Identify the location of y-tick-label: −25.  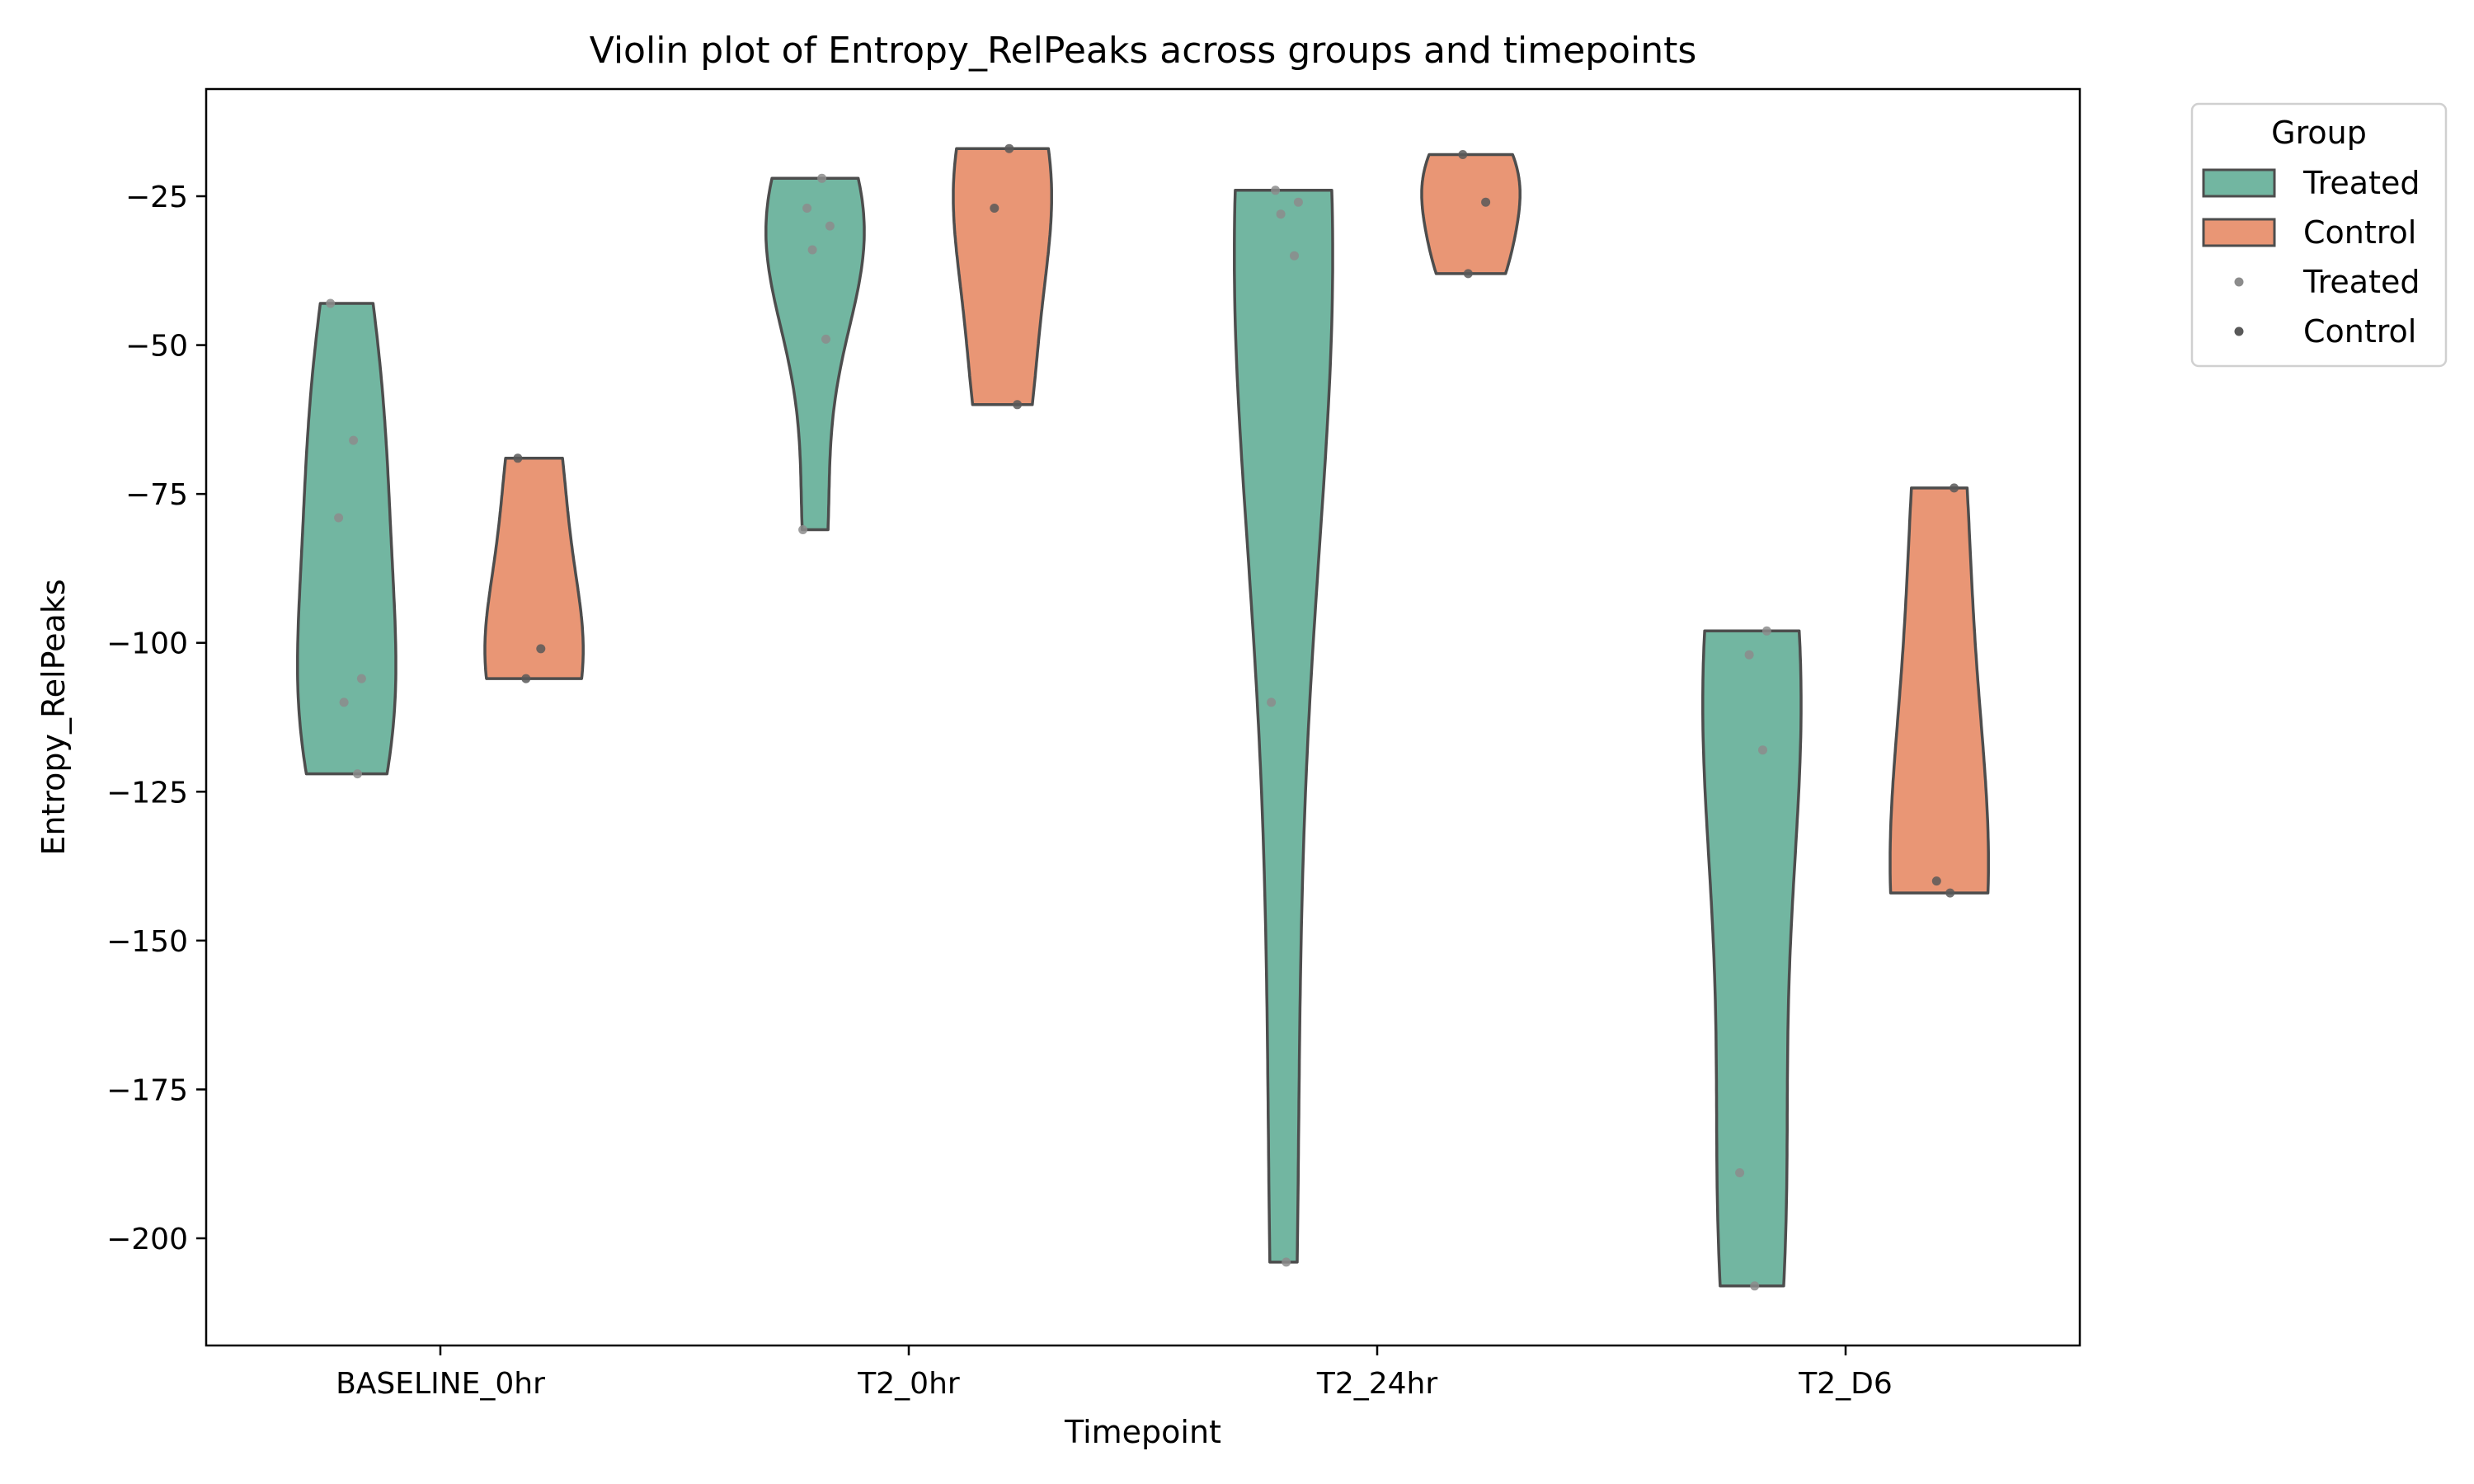
(156, 197).